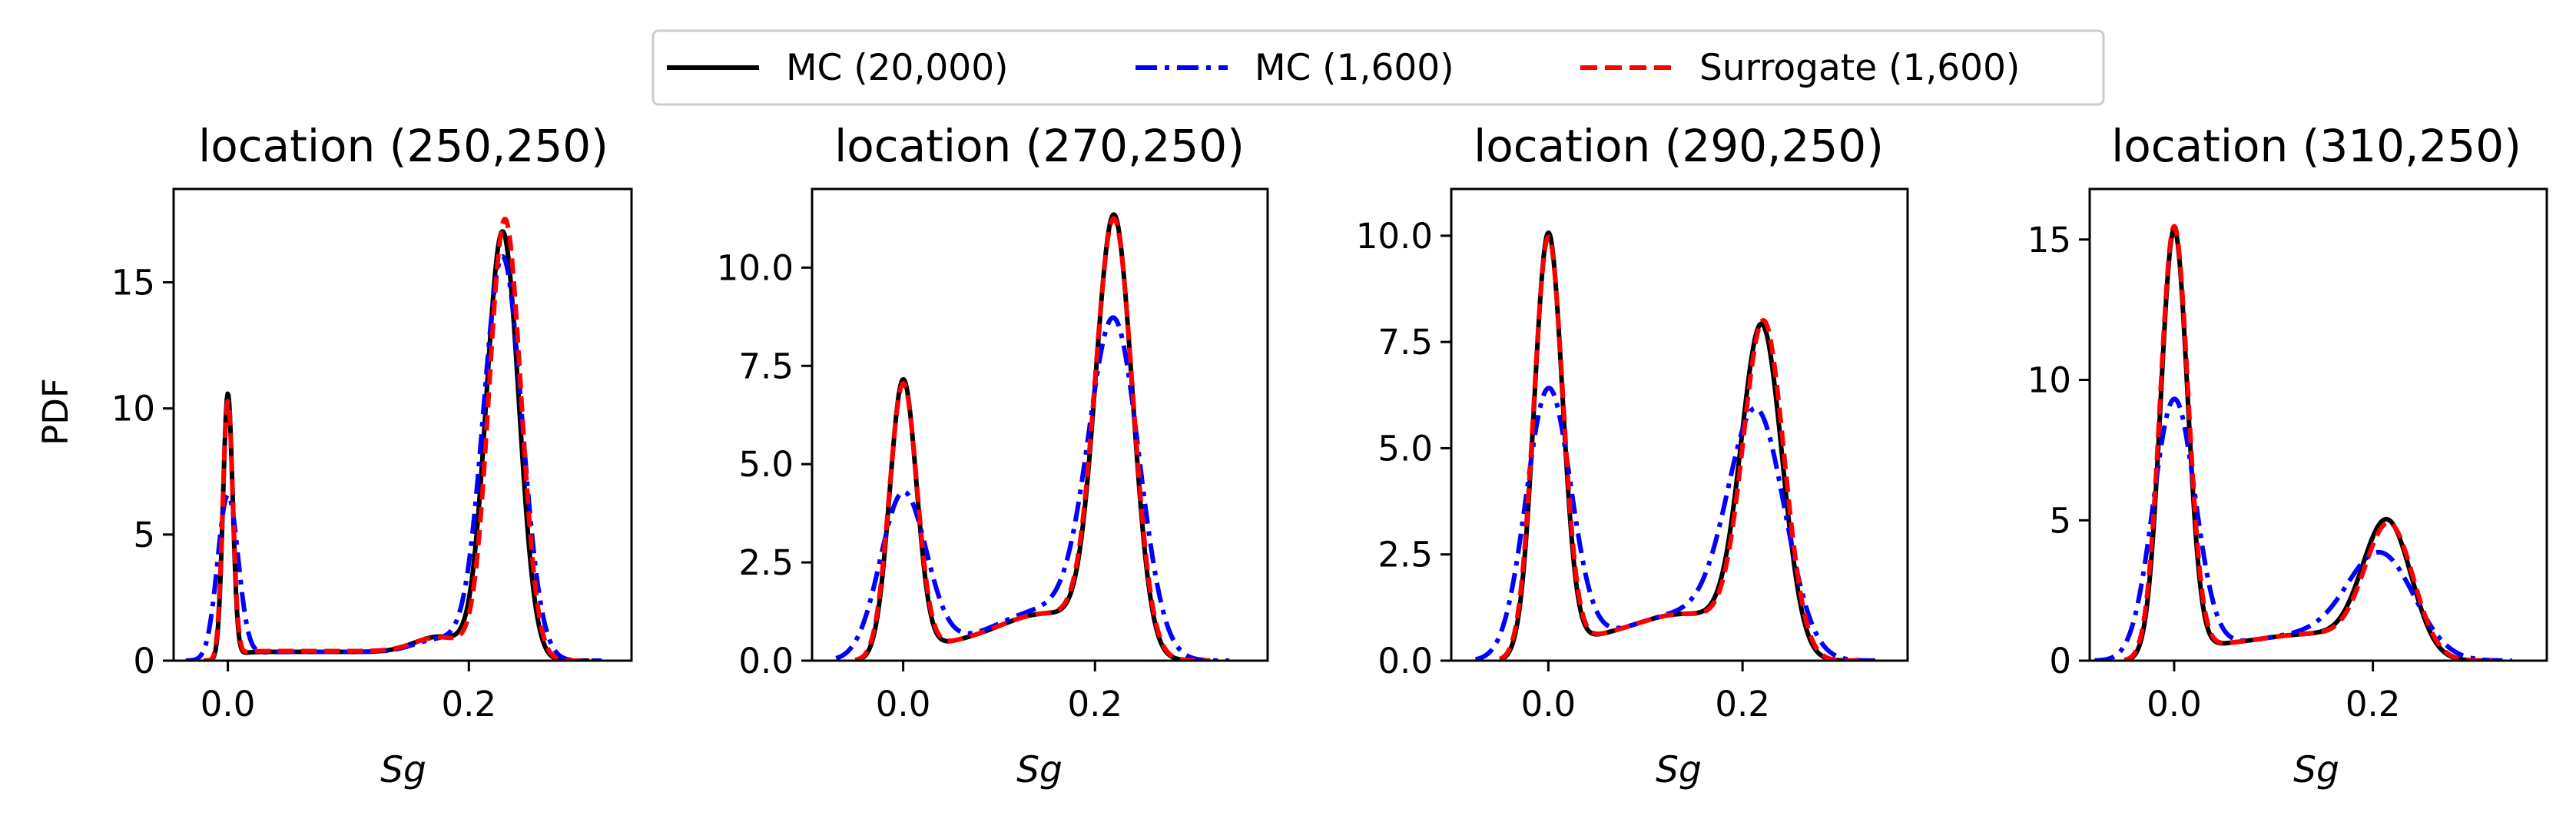 The image size is (2576, 822). I want to click on subplot-2-xtick-label: 0.0, so click(903, 704).